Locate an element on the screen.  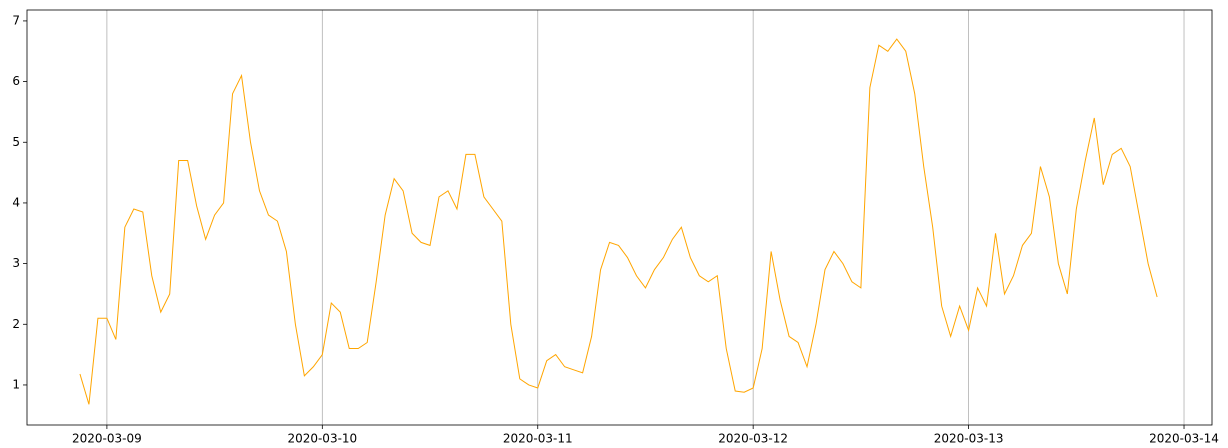
x-tick-label: 2020-03-10 is located at coordinates (322, 439).